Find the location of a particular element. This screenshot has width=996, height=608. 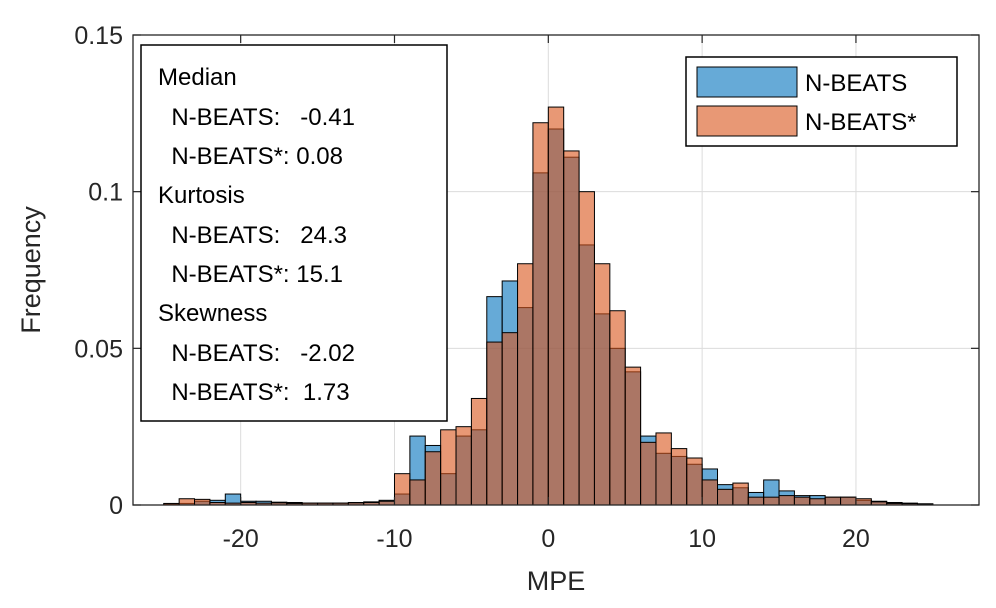

legend-label-nbeats-star: N-BEATS* is located at coordinates (861, 122).